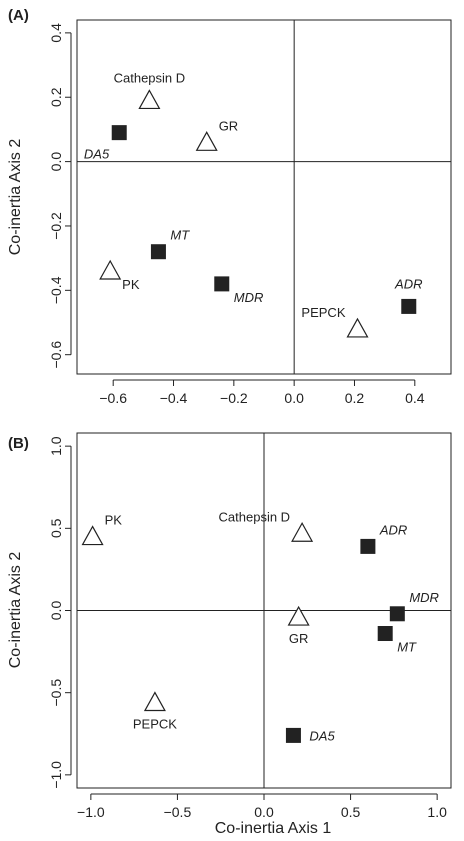 The image size is (464, 841). I want to click on panel-b-x-tick-label: 0.0, so click(264, 812).